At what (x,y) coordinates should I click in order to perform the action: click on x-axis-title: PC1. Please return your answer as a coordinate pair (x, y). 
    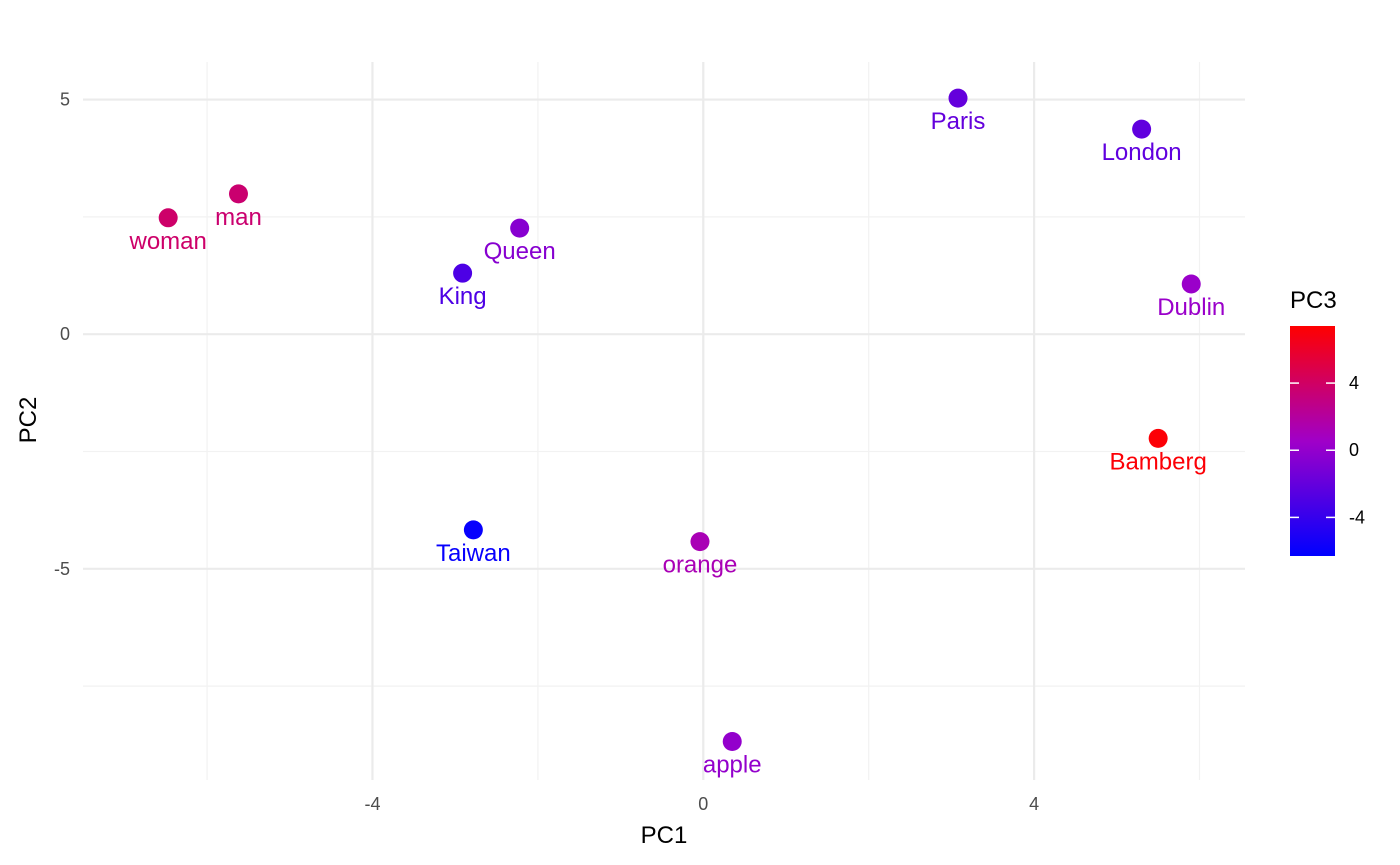
    Looking at the image, I should click on (664, 835).